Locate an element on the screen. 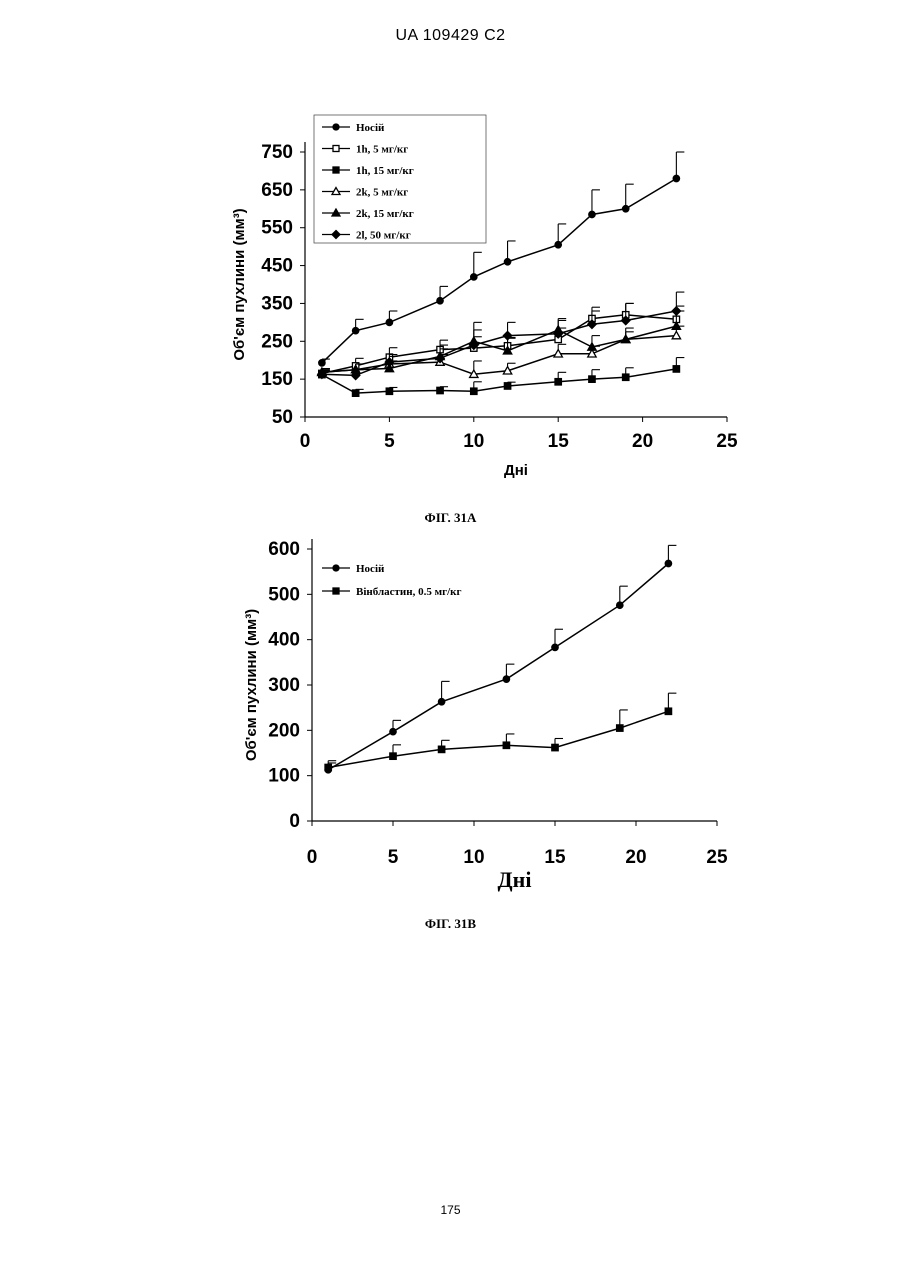  page-number: 175 is located at coordinates (450, 1210).